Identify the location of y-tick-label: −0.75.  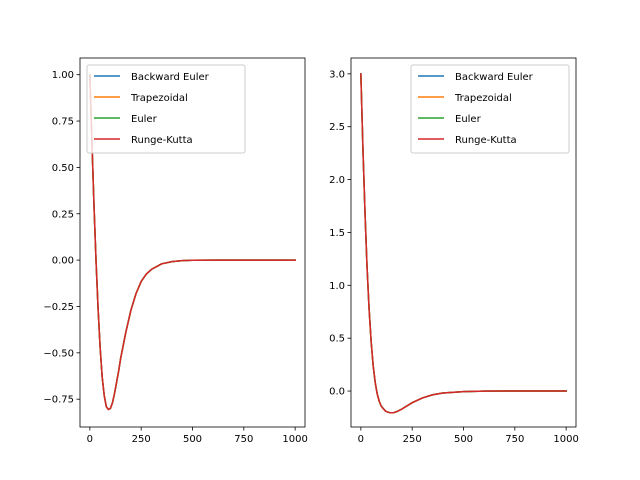
(58, 400).